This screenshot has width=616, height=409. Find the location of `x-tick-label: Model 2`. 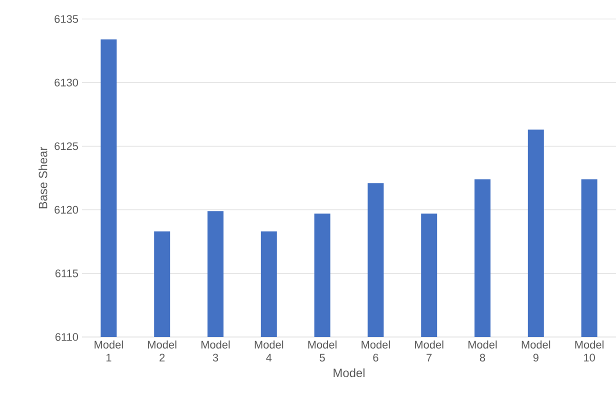

x-tick-label: Model 2 is located at coordinates (162, 351).